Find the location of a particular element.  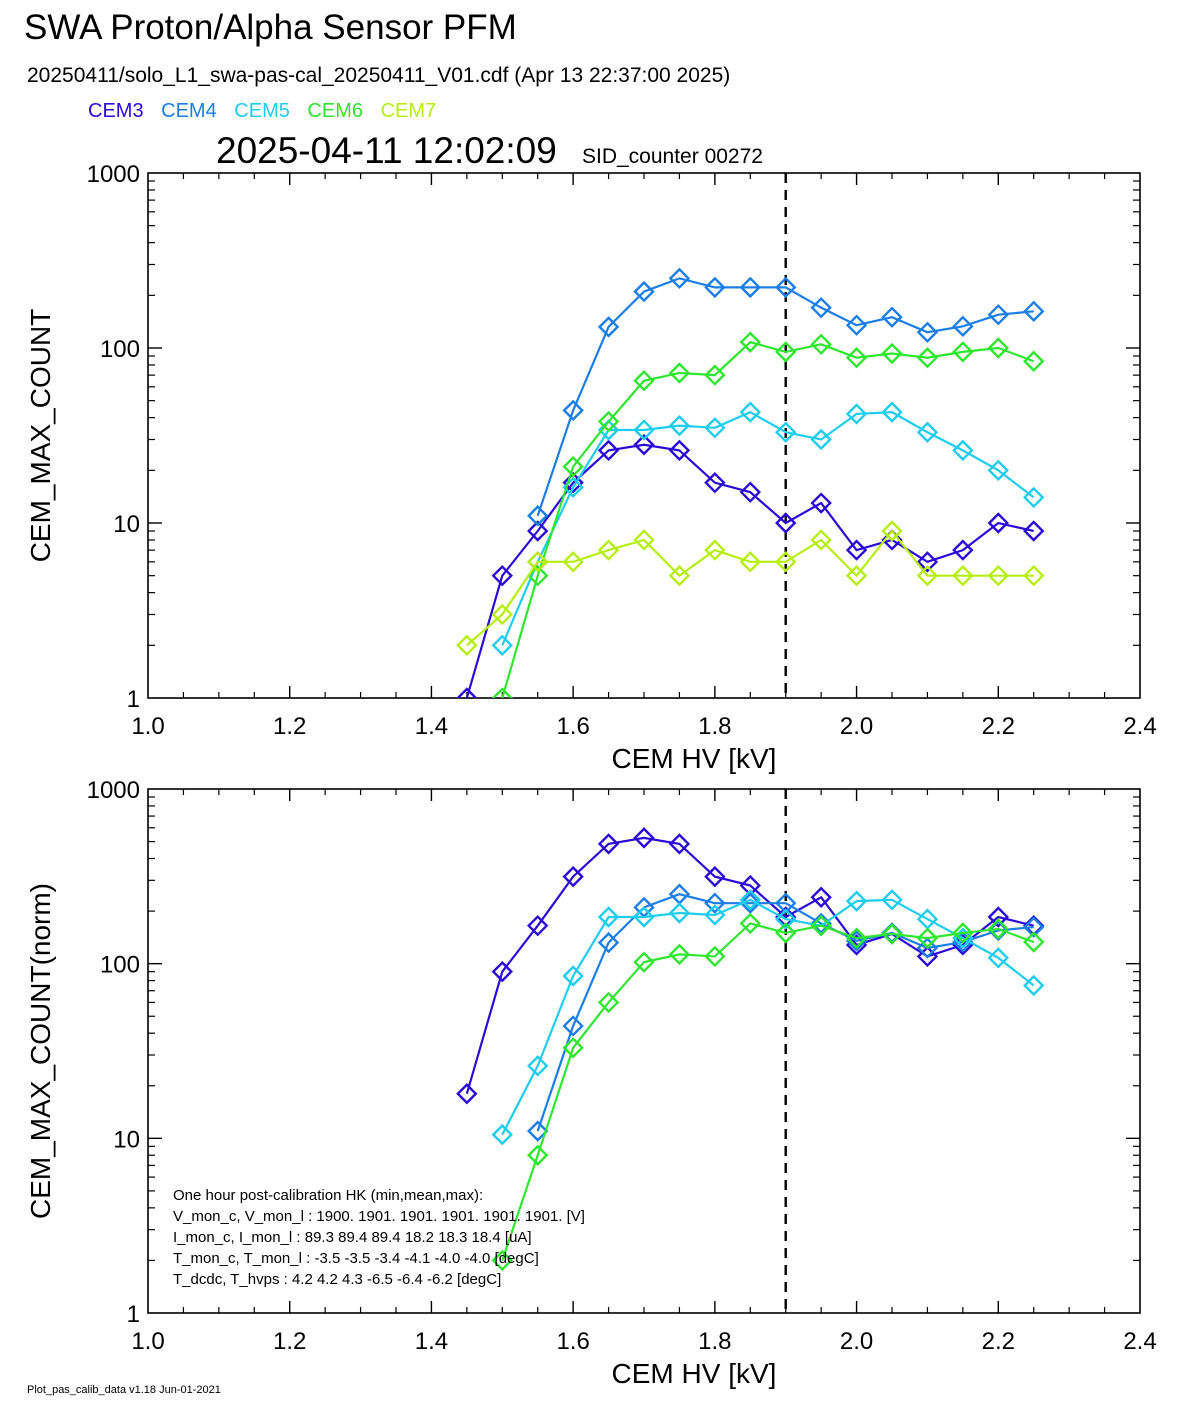

series-group is located at coordinates (750, 482).